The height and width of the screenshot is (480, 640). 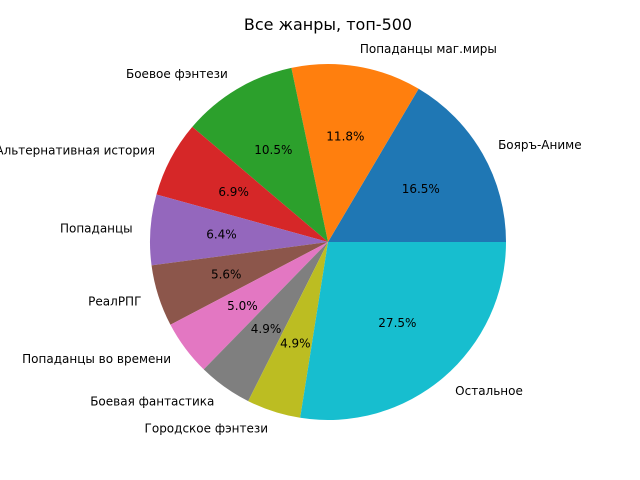 I want to click on slice-category-label: Попаданцы во времени, so click(x=96, y=359).